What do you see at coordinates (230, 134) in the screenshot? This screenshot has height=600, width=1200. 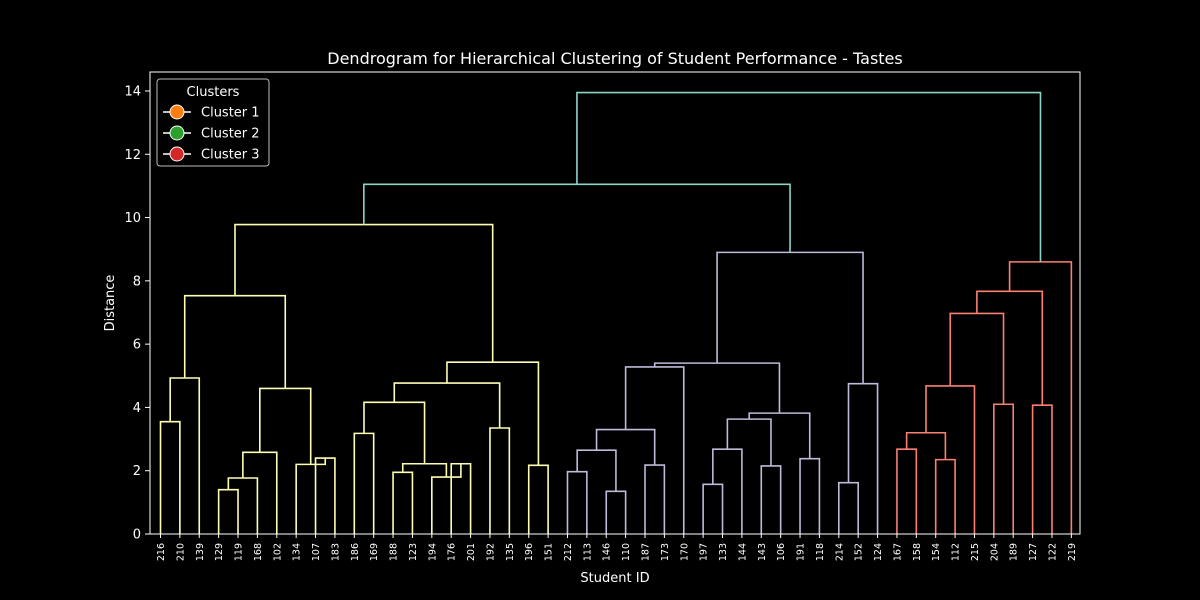 I see `legend-label: Cluster 2` at bounding box center [230, 134].